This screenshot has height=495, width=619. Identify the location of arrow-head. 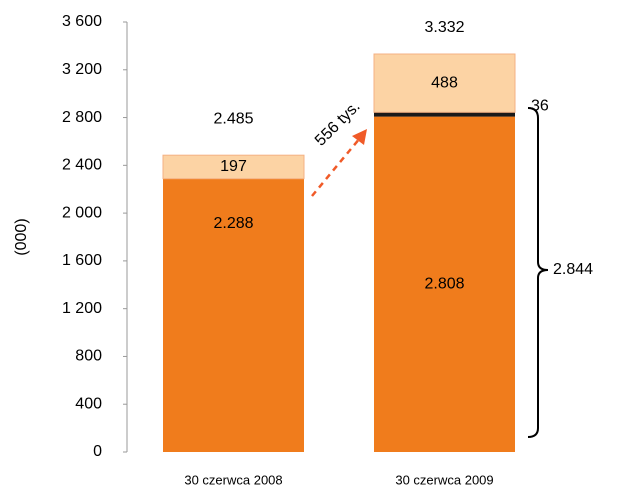
(359, 137).